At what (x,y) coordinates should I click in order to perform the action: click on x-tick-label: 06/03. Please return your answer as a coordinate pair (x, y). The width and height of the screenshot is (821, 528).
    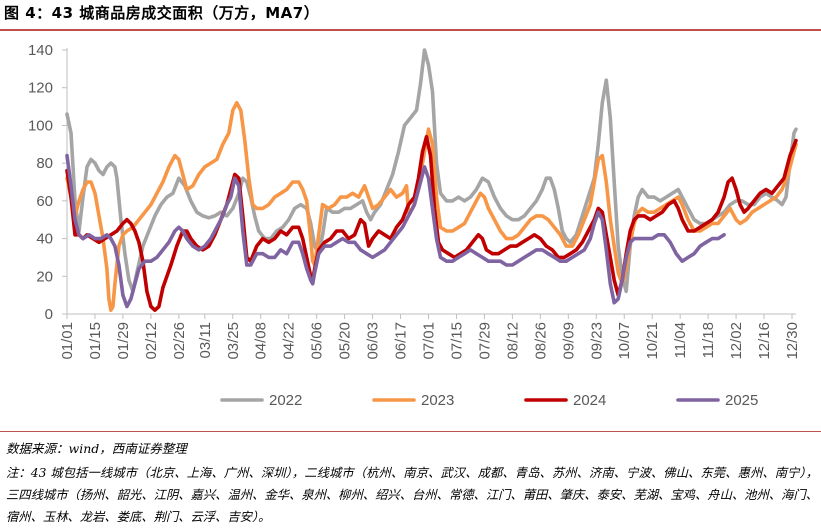
    Looking at the image, I should click on (373, 341).